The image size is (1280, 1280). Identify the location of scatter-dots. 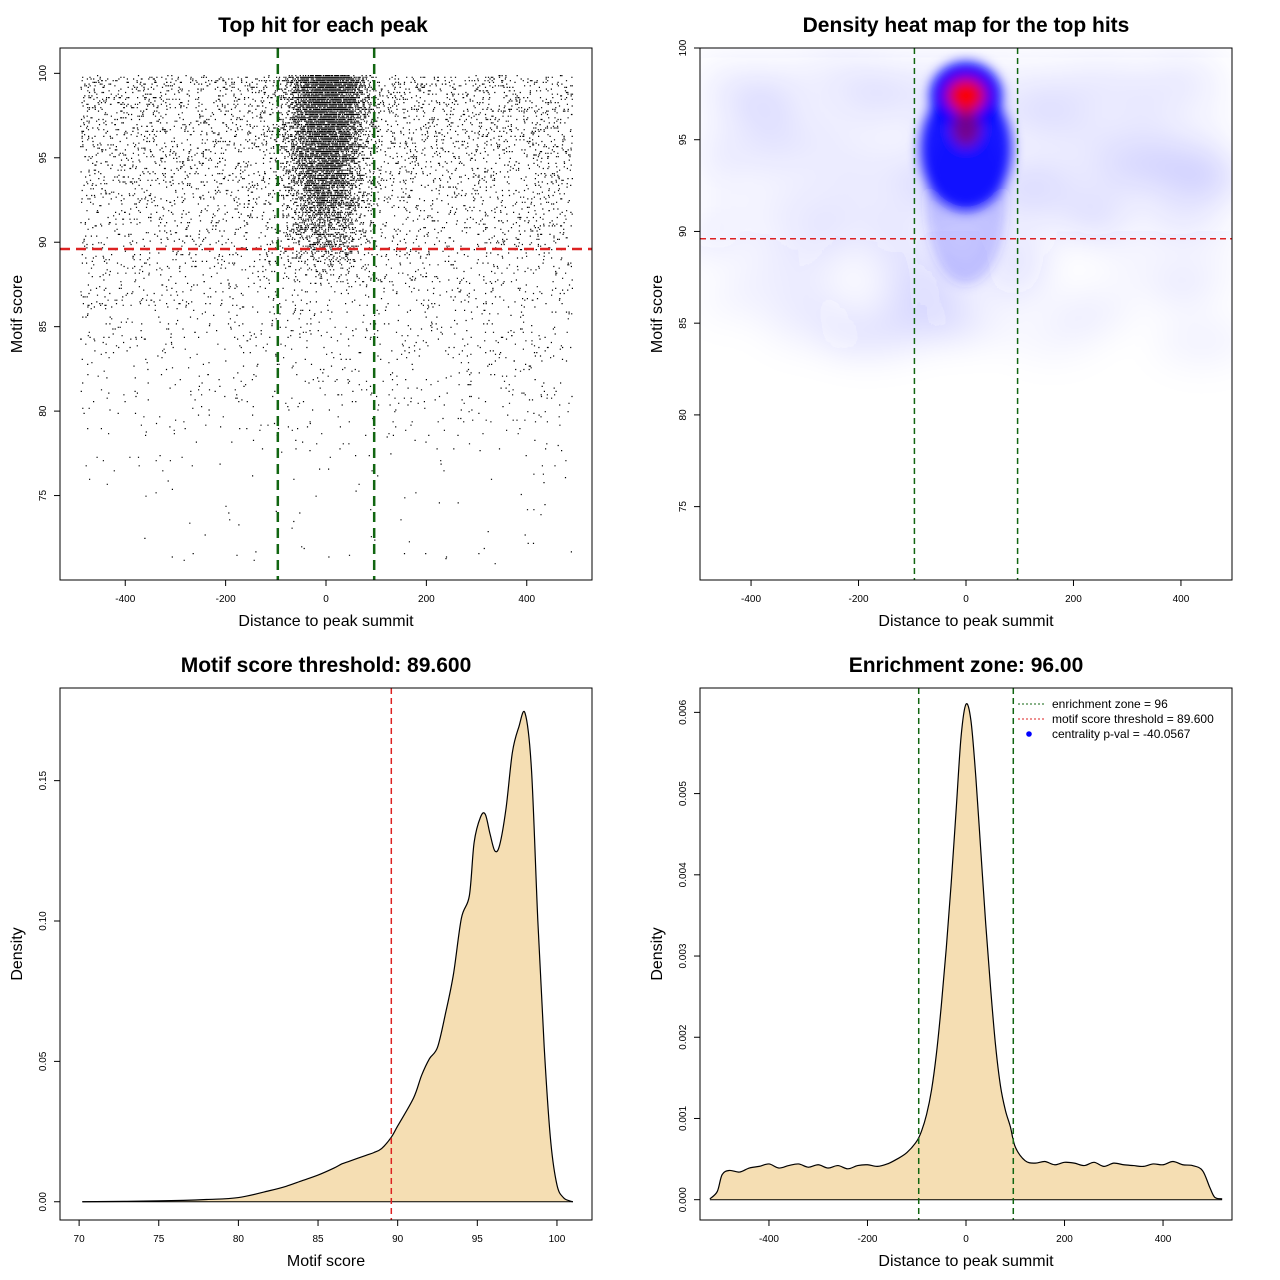
(327, 320).